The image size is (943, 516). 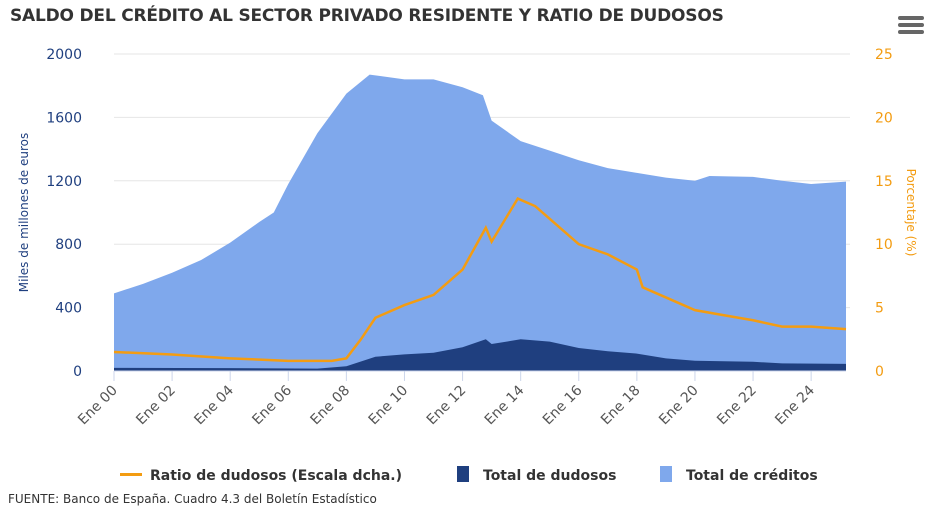 I want to click on y2-axis-title: Porcentaje (%), so click(x=911, y=213).